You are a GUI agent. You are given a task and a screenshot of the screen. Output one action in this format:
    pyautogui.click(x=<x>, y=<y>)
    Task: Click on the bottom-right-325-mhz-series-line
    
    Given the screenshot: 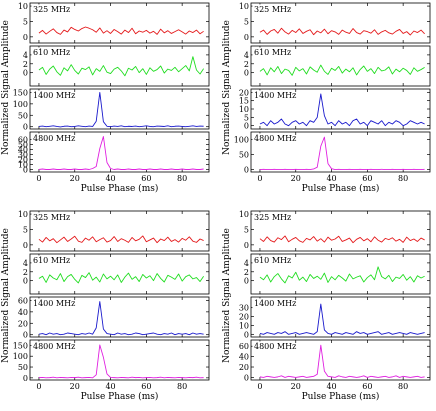 What is the action you would take?
    pyautogui.click(x=342, y=239)
    